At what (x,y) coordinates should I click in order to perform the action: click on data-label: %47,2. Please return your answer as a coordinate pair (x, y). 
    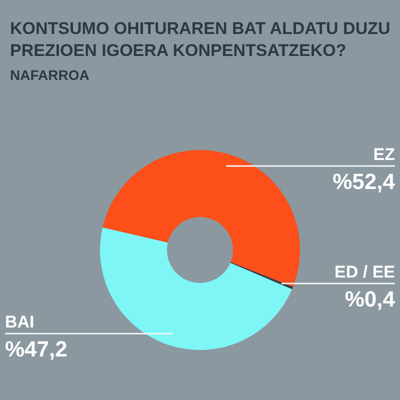
    Looking at the image, I should click on (36, 349).